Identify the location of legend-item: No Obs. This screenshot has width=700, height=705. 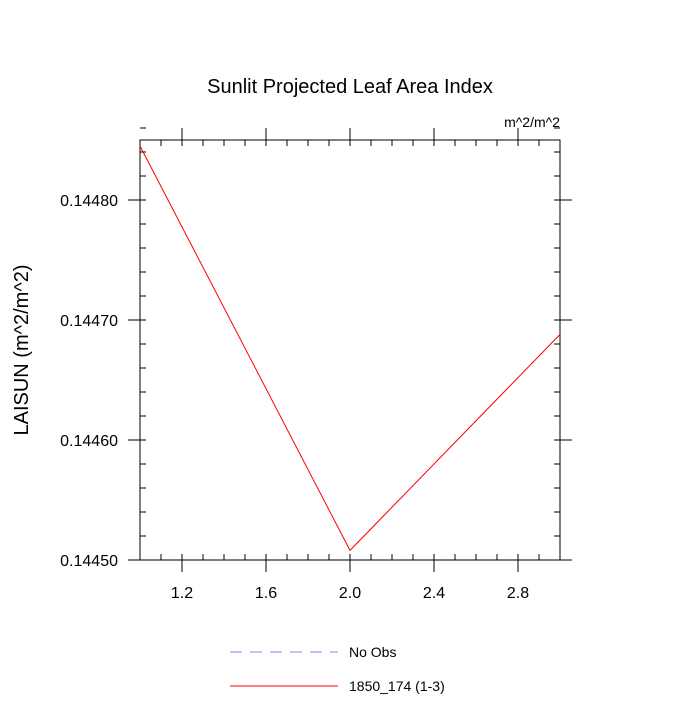
(313, 652).